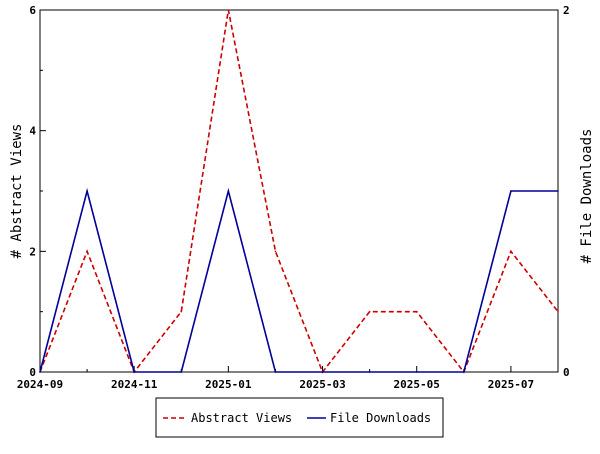 The width and height of the screenshot is (600, 454). I want to click on x-tick-label: 2024-09, so click(40, 384).